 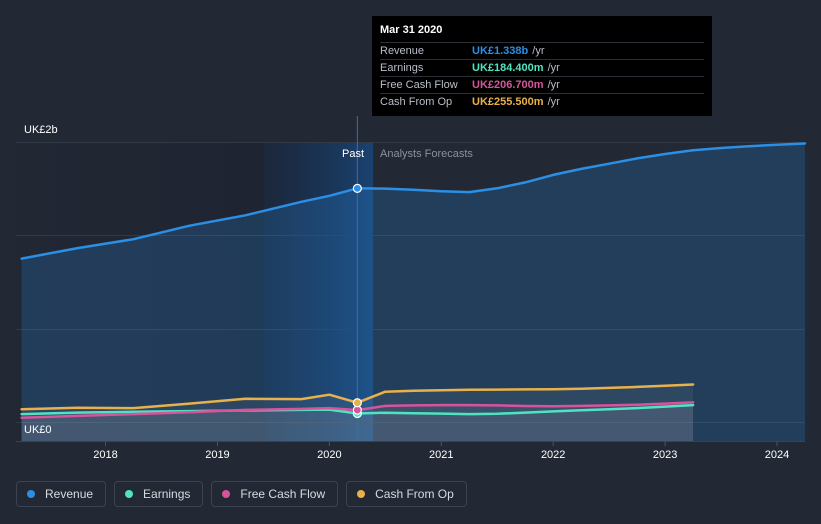 I want to click on tooltip-label: Earnings, so click(x=402, y=68).